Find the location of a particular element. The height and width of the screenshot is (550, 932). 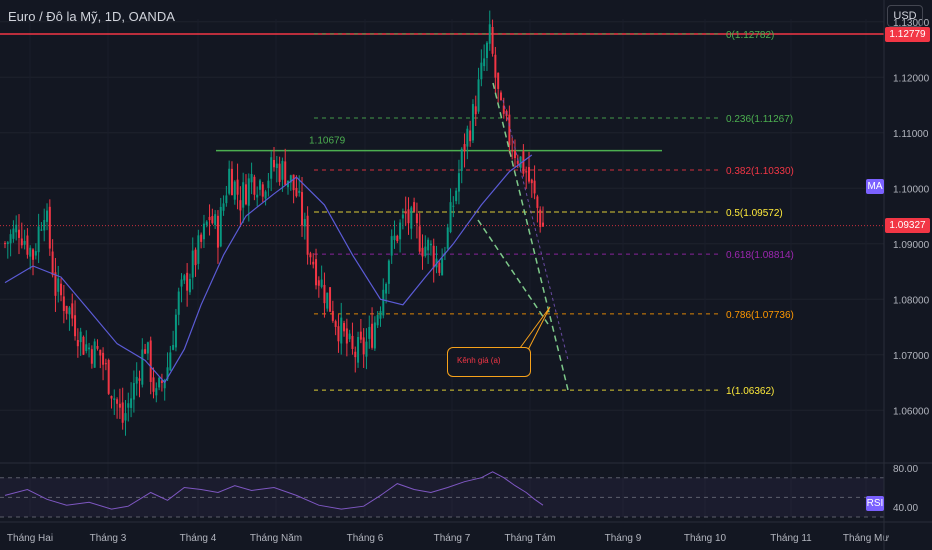

y-tick-label: 1.11000 is located at coordinates (911, 134).